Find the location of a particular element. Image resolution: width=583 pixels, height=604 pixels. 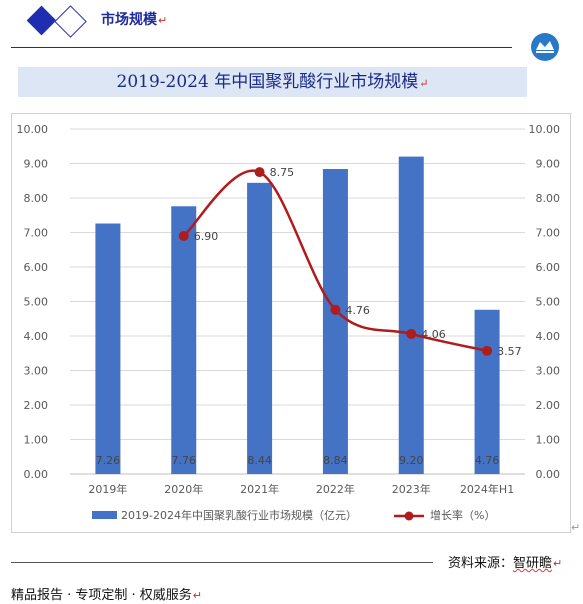

x-tick-label: 2019年 is located at coordinates (107, 489).